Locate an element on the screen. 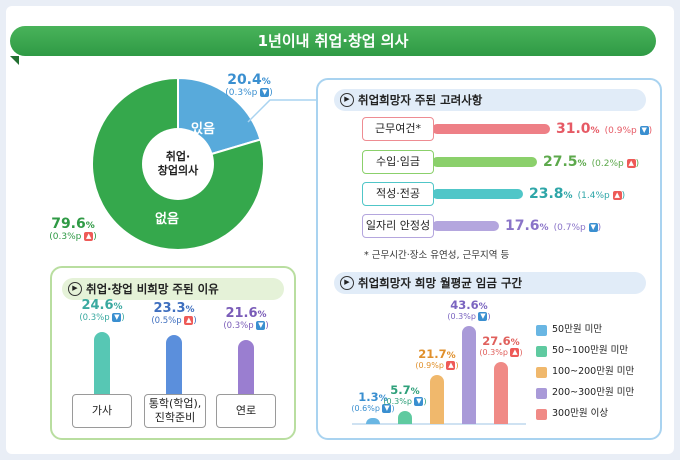 The width and height of the screenshot is (680, 460). legend-label-1: 50~100만원 미만 is located at coordinates (590, 350).